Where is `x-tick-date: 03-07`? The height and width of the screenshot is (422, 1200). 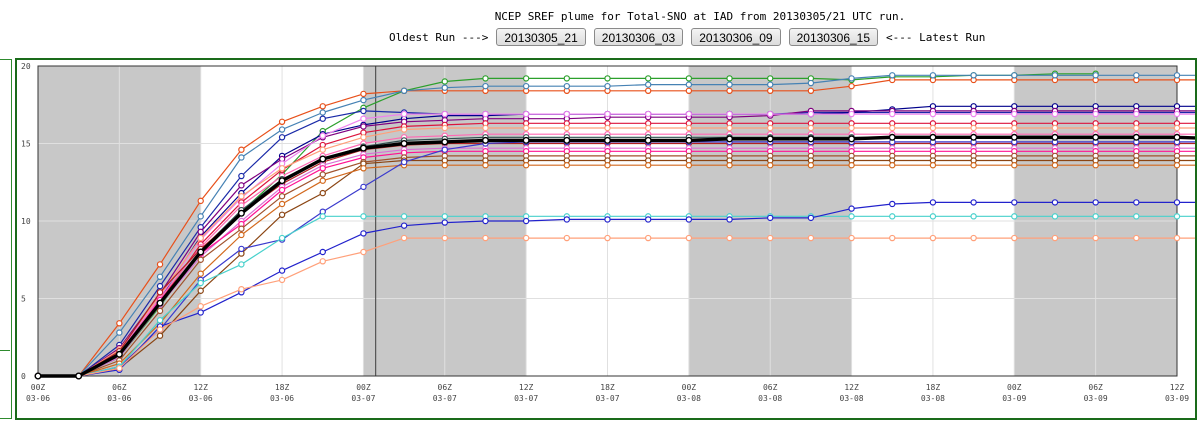
x-tick-date: 03-07 is located at coordinates (526, 398).